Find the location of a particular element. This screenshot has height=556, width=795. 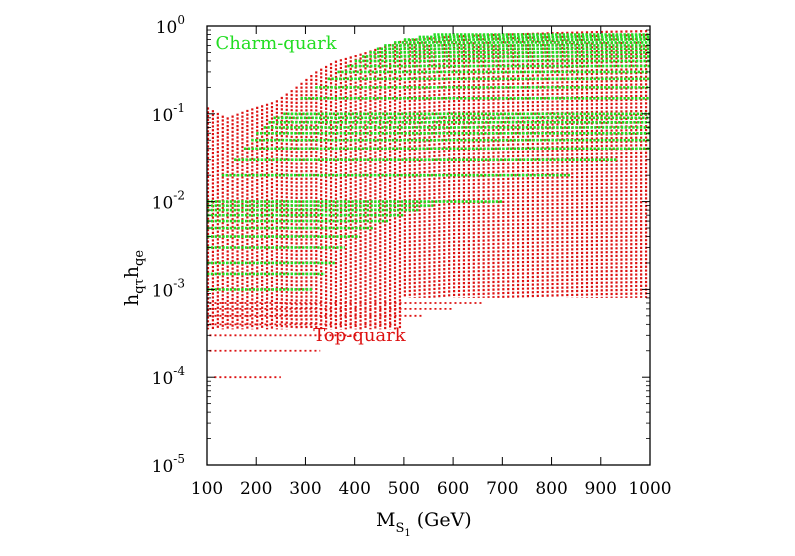

y-tick-label: 10⁻³ is located at coordinates (168, 288).